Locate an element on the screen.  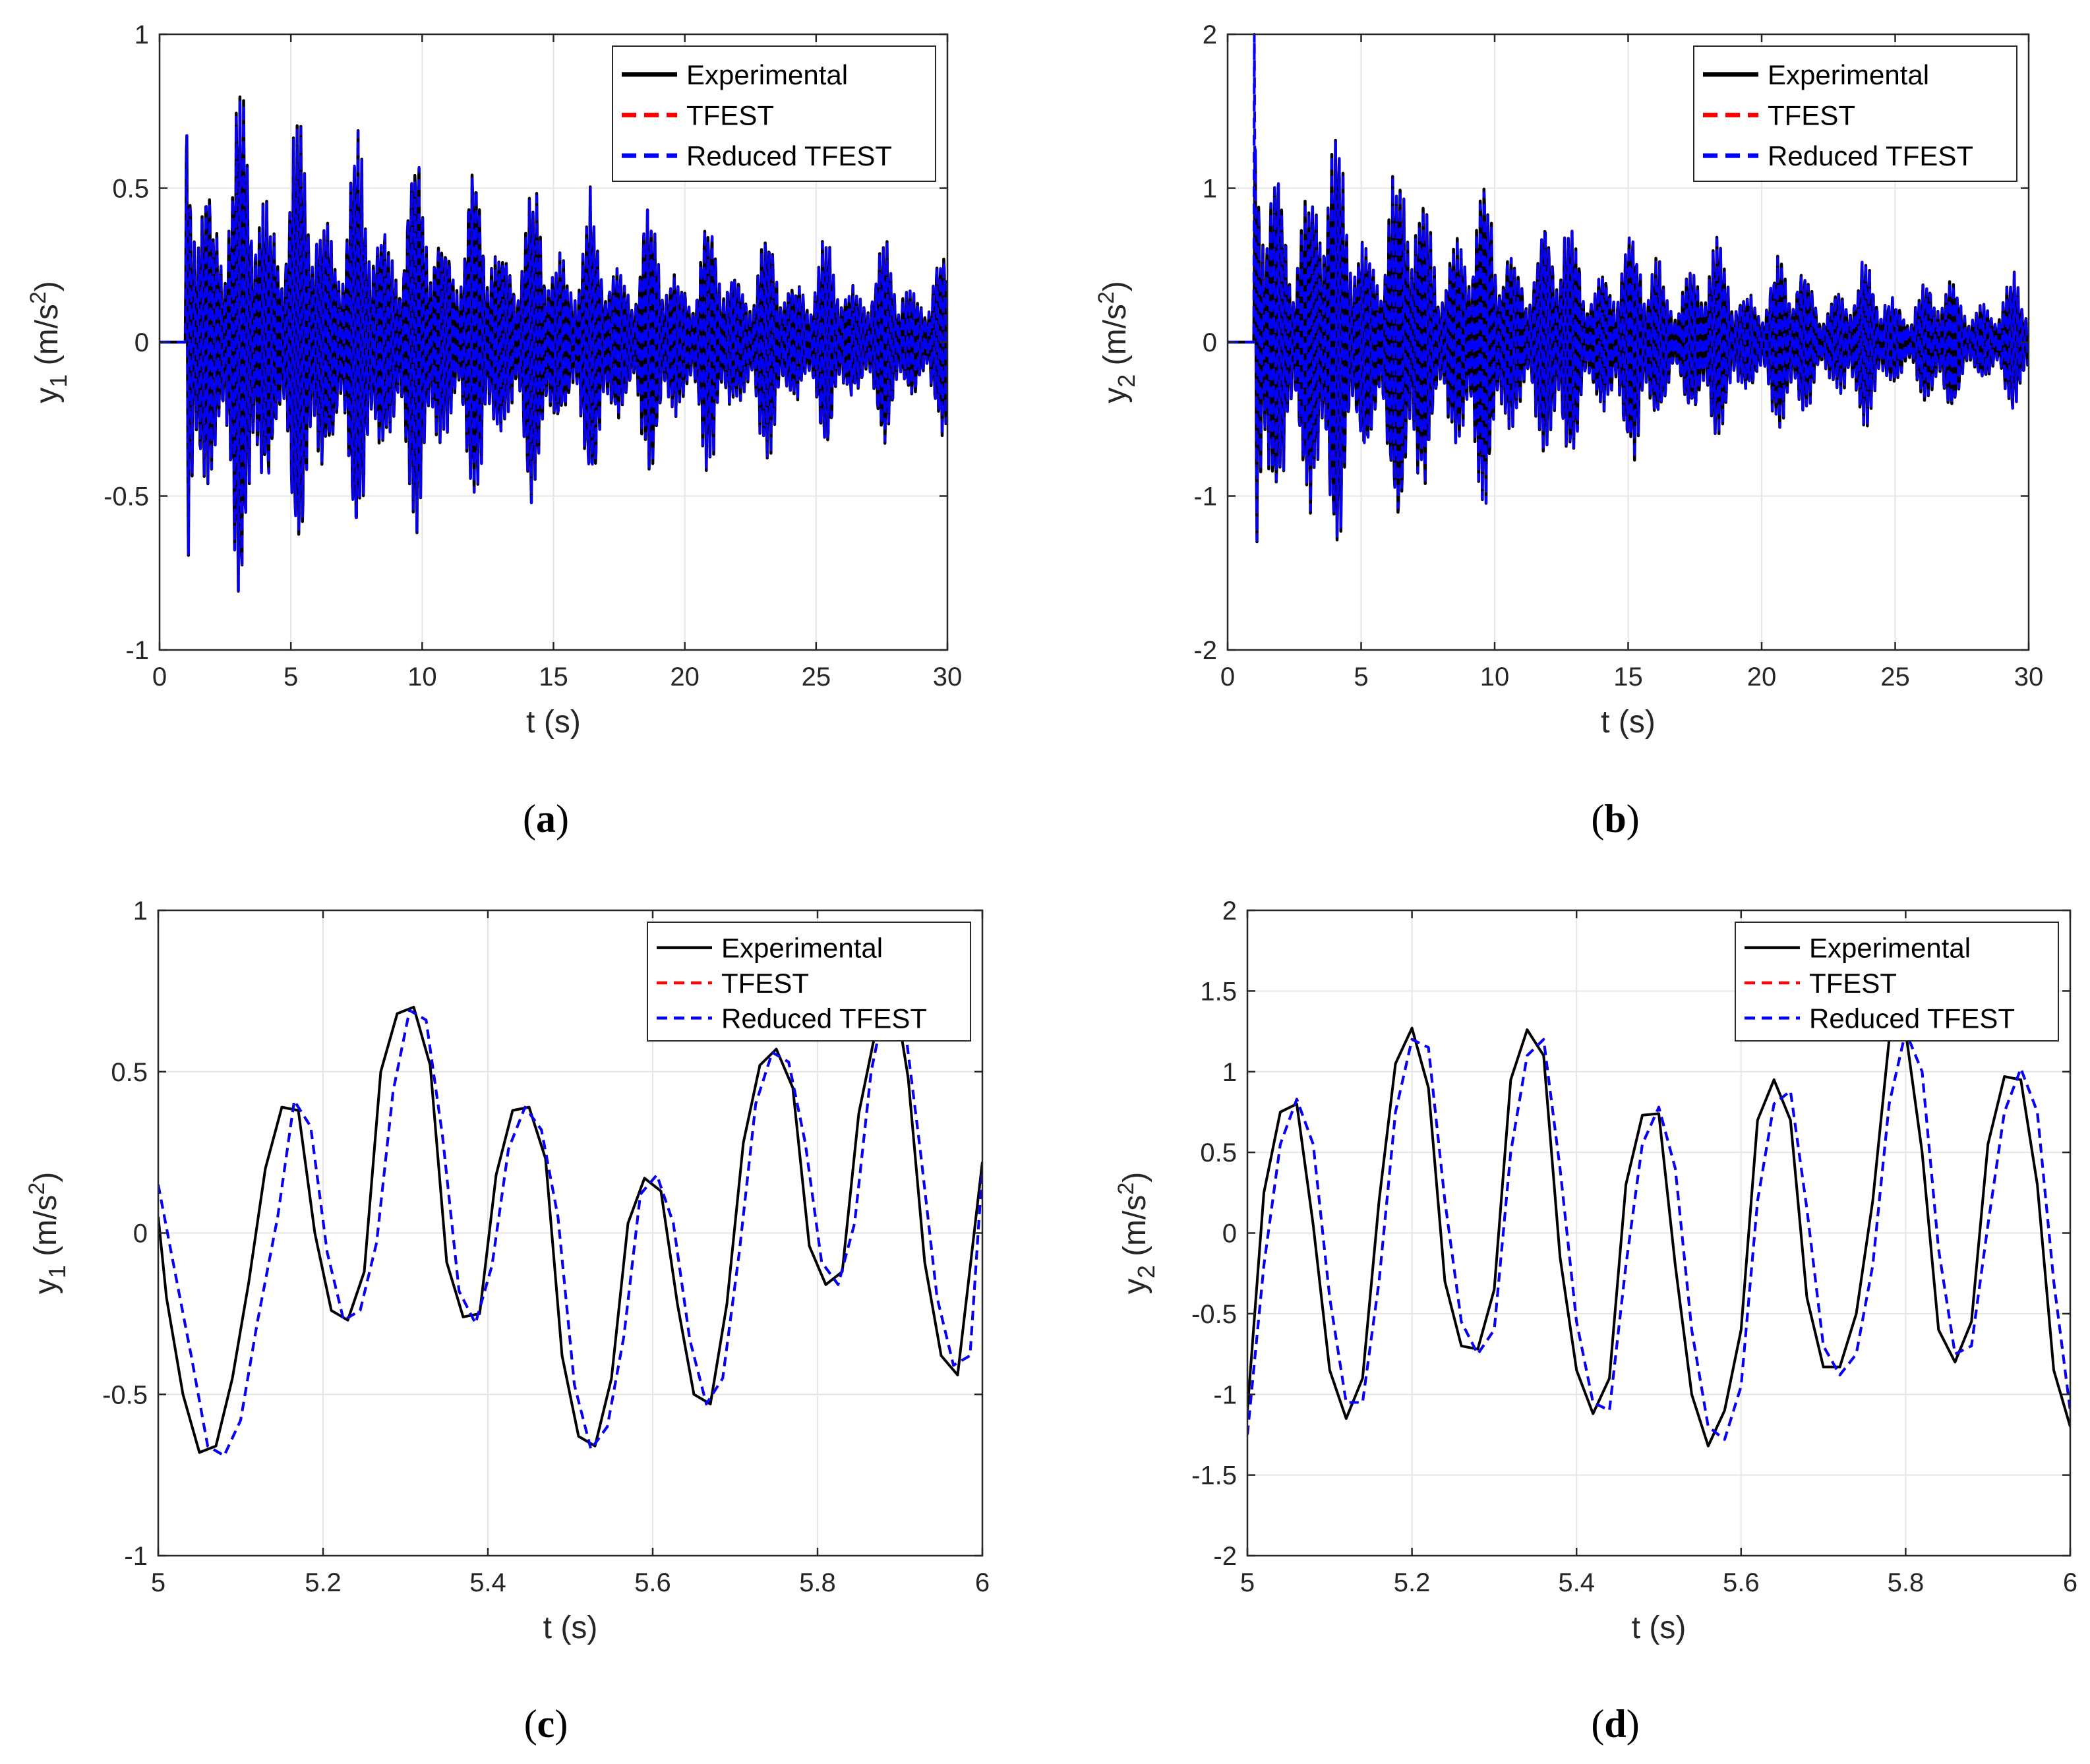
series-group-b is located at coordinates (1628, 288).